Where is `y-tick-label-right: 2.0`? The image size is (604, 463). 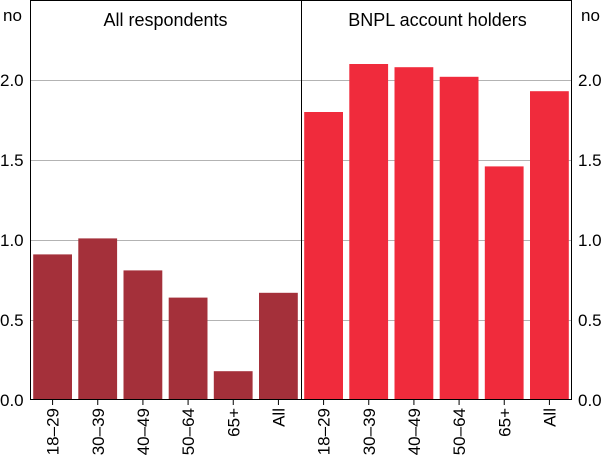 y-tick-label-right: 2.0 is located at coordinates (590, 80).